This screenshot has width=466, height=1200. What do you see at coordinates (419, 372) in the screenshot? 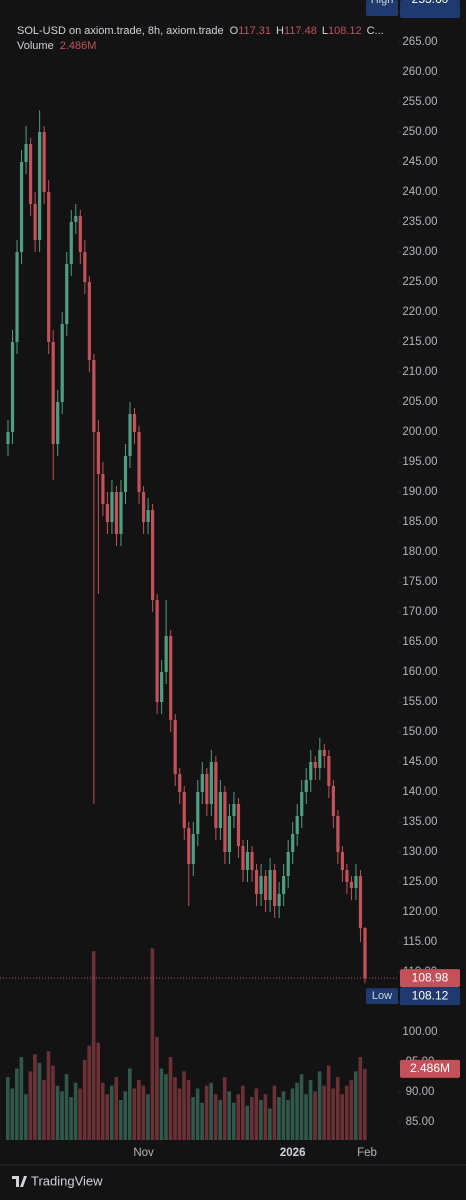
I see `y-tick-label: 210.00` at bounding box center [419, 372].